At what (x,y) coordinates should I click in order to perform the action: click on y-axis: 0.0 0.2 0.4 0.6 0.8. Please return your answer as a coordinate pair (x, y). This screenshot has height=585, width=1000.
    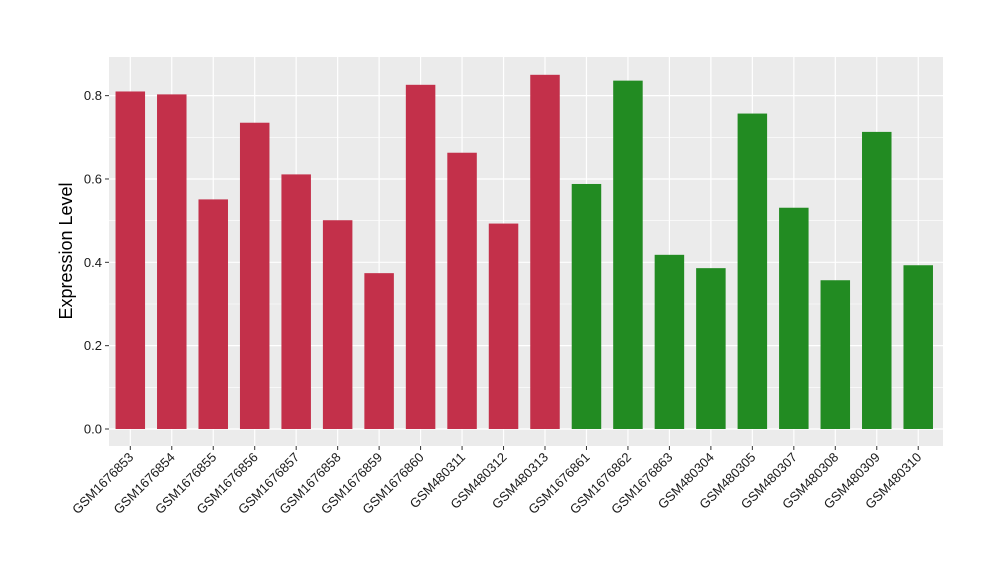
    Looking at the image, I should click on (96, 262).